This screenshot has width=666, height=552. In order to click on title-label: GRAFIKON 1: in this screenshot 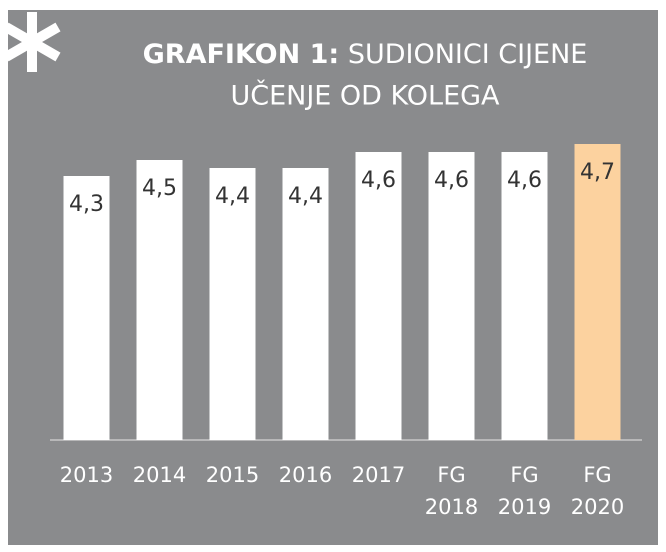, I will do `click(241, 54)`.